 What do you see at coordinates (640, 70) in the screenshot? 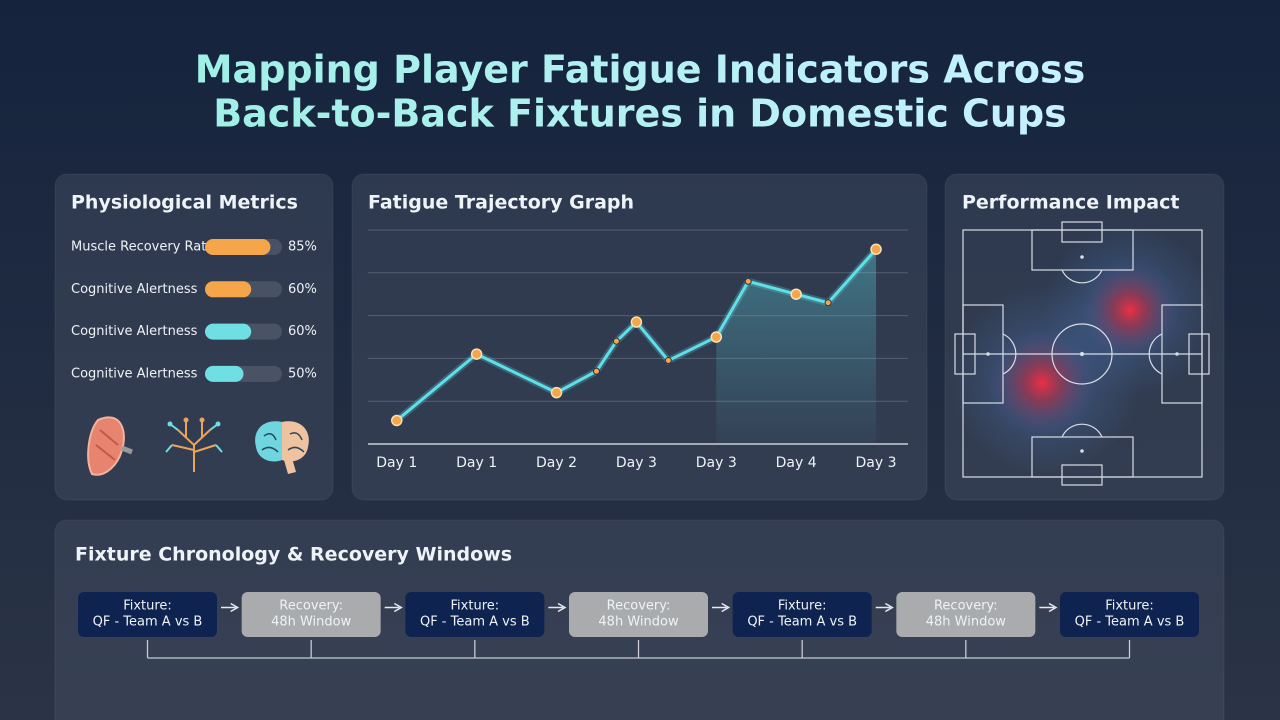
I see `page-title: Mapping Player Fatigue Indicators Across` at bounding box center [640, 70].